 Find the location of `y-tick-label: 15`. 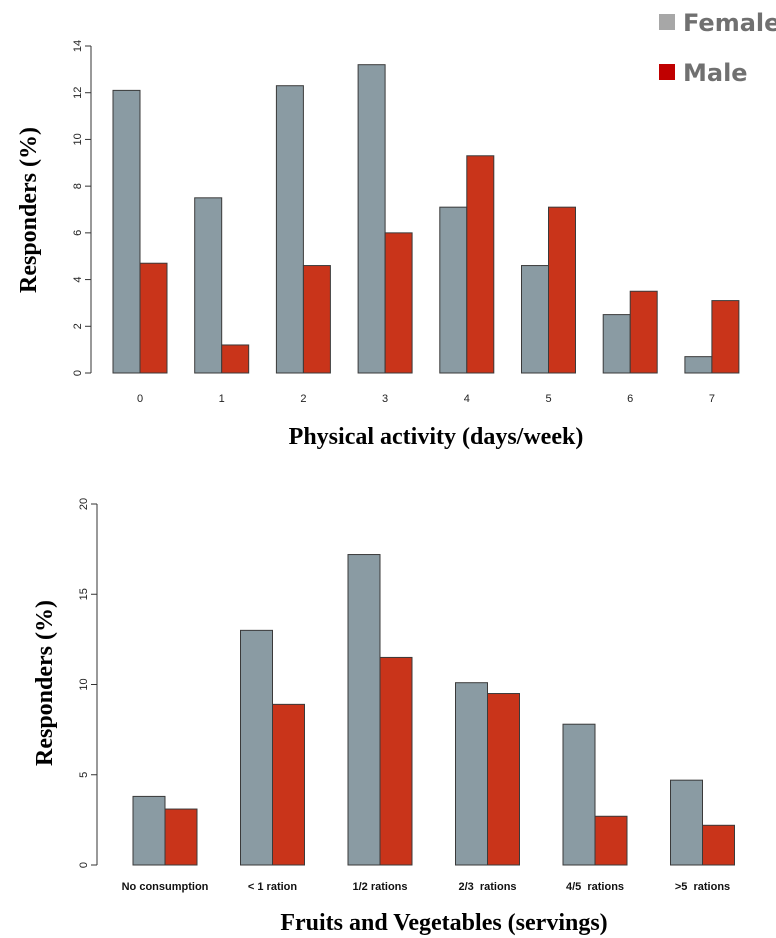

y-tick-label: 15 is located at coordinates (84, 594).